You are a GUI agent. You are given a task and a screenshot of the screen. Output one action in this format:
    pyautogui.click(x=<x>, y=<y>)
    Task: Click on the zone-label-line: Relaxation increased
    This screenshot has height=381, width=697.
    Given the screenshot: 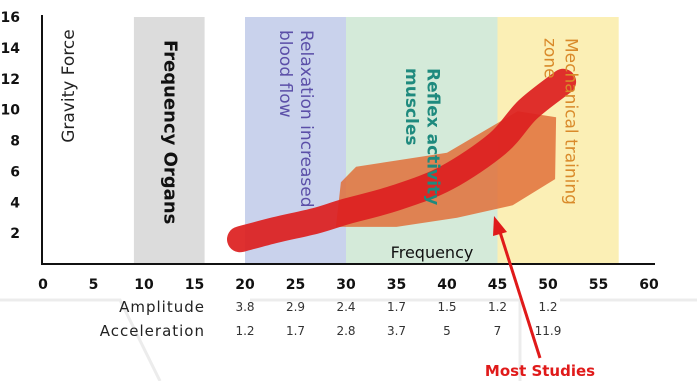 What is the action you would take?
    pyautogui.click(x=306, y=119)
    